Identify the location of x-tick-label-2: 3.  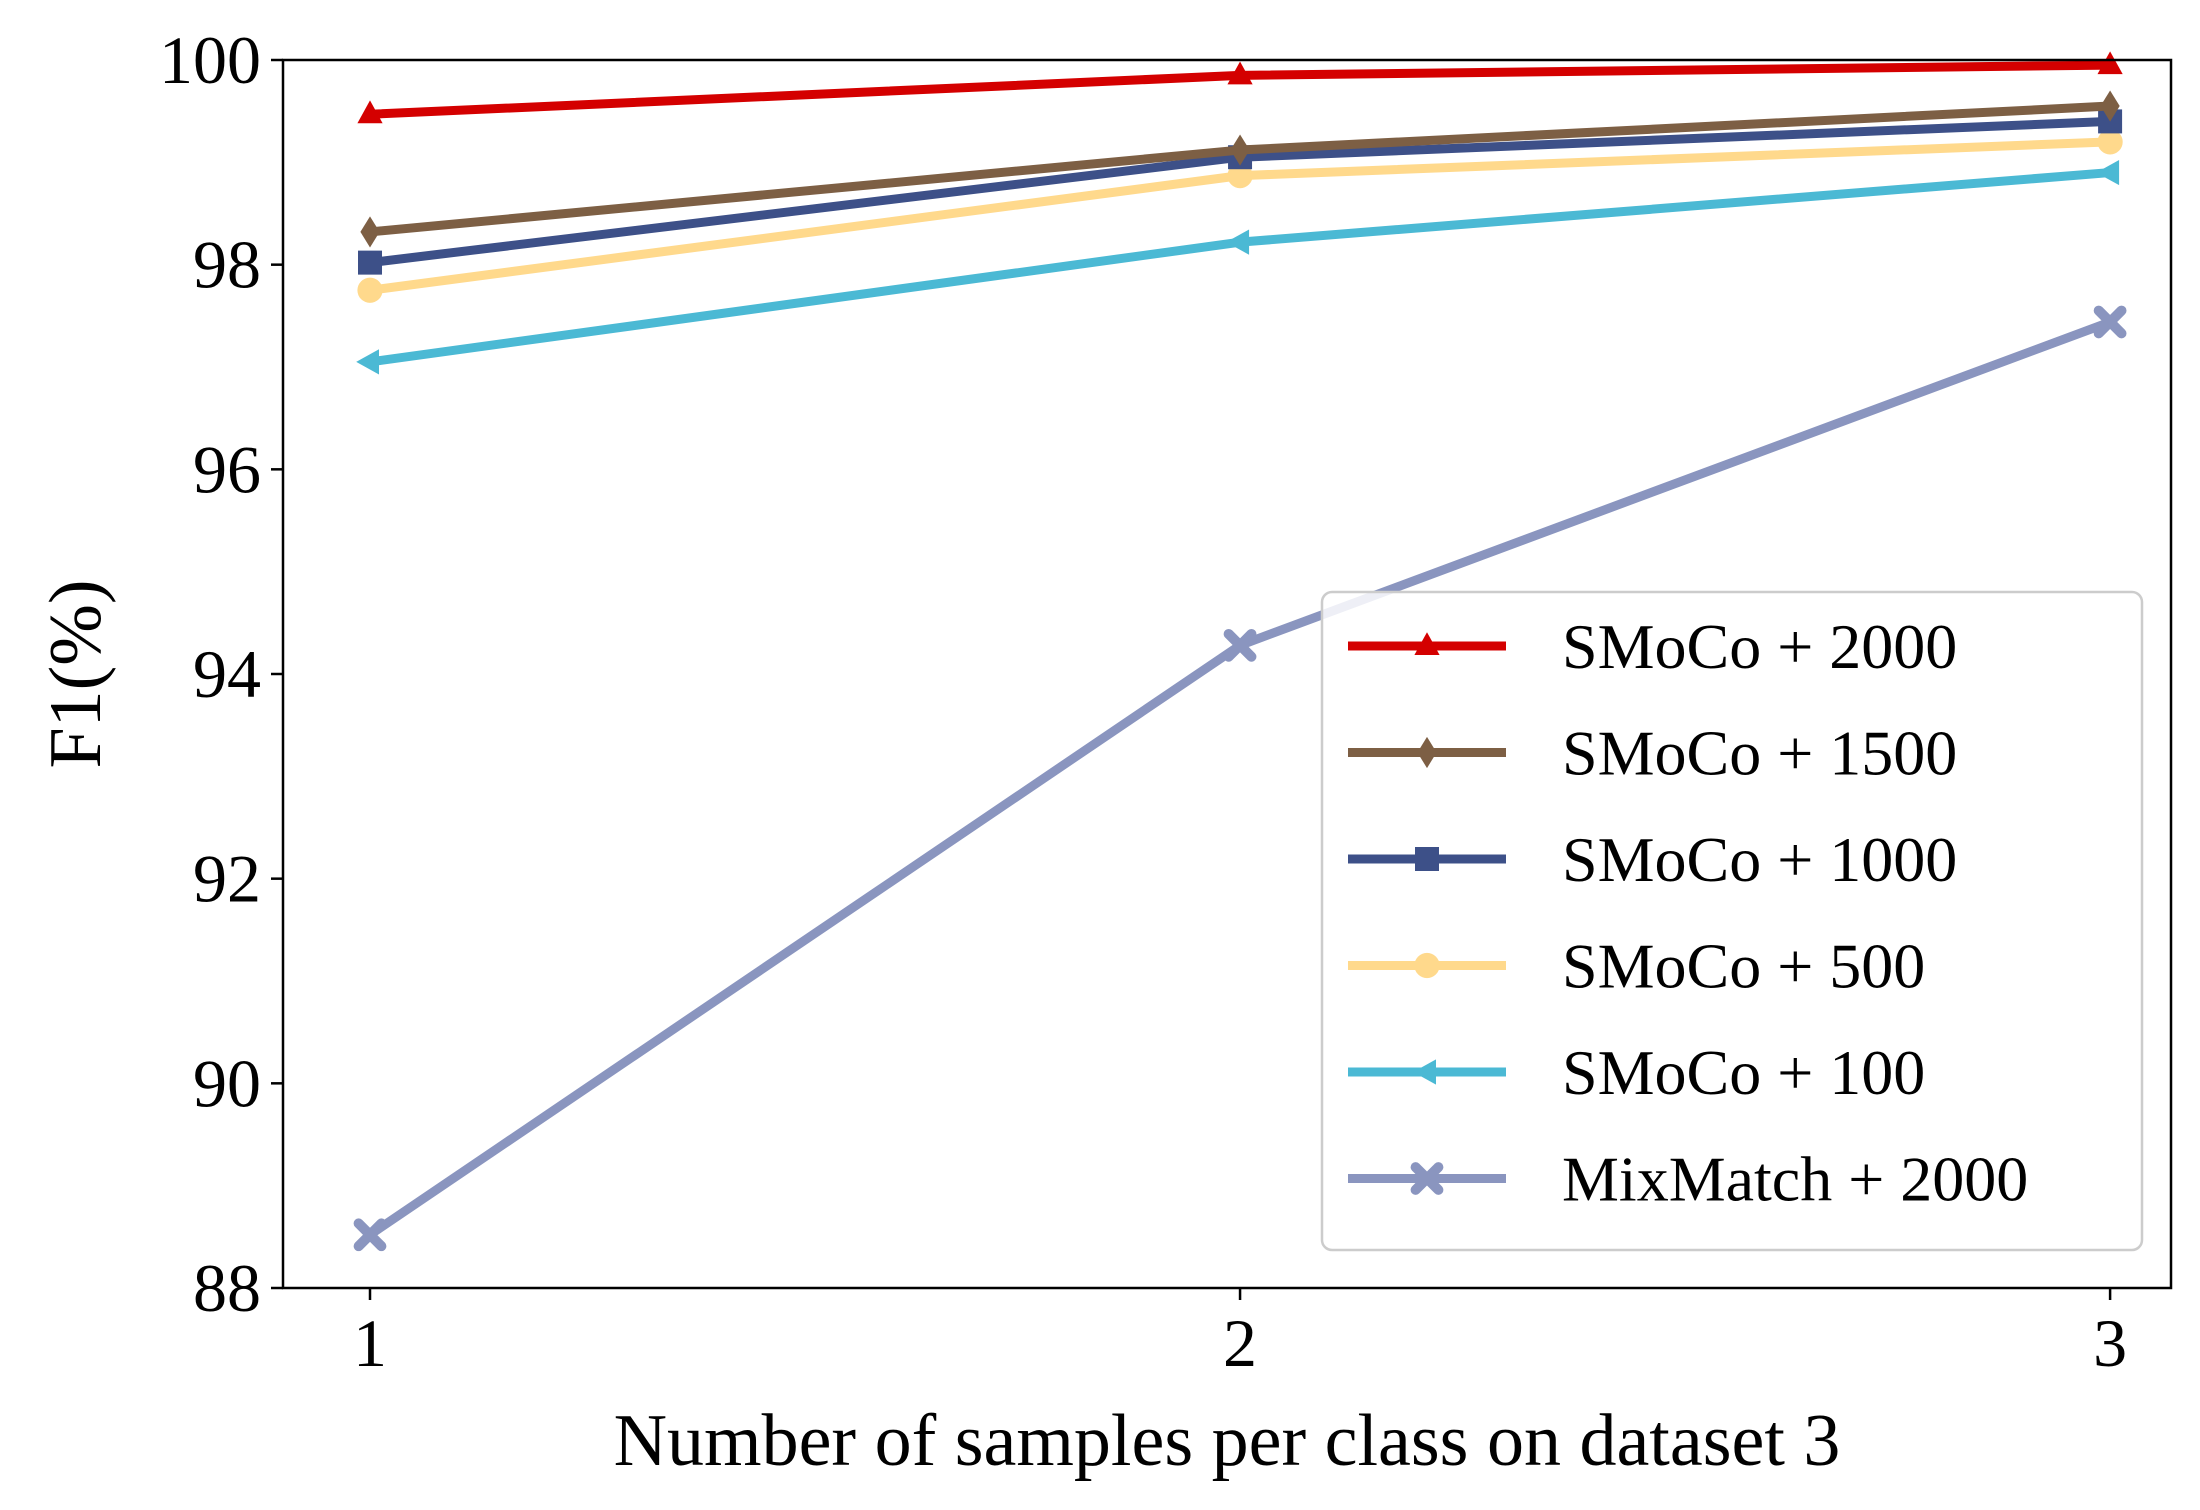
(2110, 1343).